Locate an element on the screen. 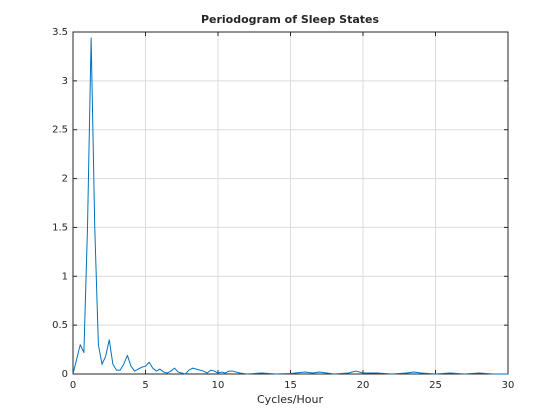 The width and height of the screenshot is (560, 420). x-tick-label: 10 is located at coordinates (218, 385).